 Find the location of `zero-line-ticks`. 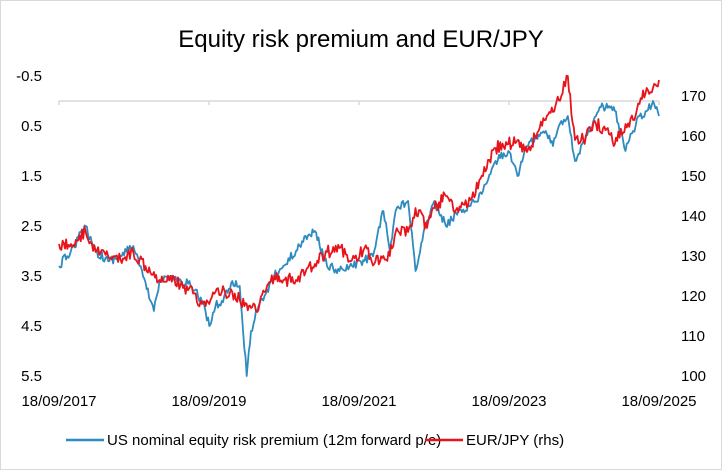

zero-line-ticks is located at coordinates (359, 103).